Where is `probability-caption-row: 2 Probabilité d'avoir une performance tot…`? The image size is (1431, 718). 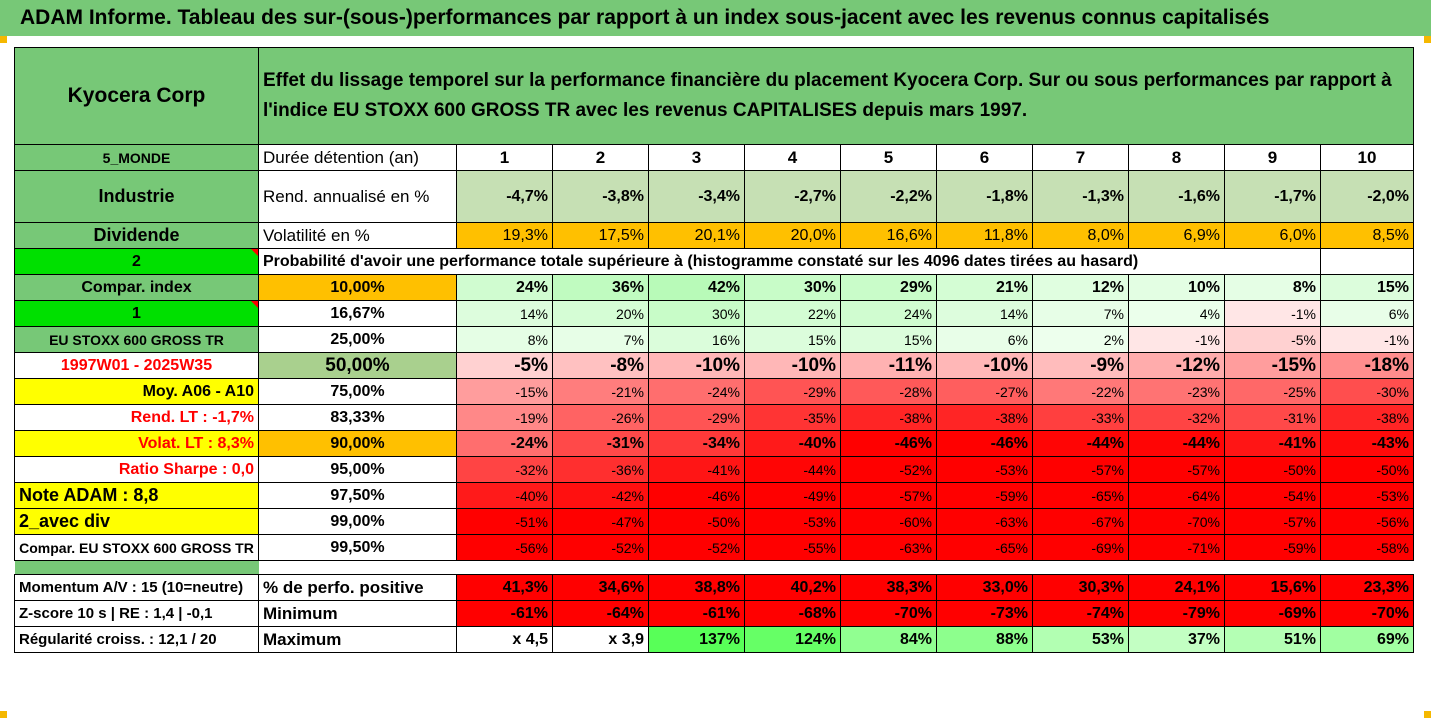 probability-caption-row: 2 Probabilité d'avoir une performance tot… is located at coordinates (714, 261).